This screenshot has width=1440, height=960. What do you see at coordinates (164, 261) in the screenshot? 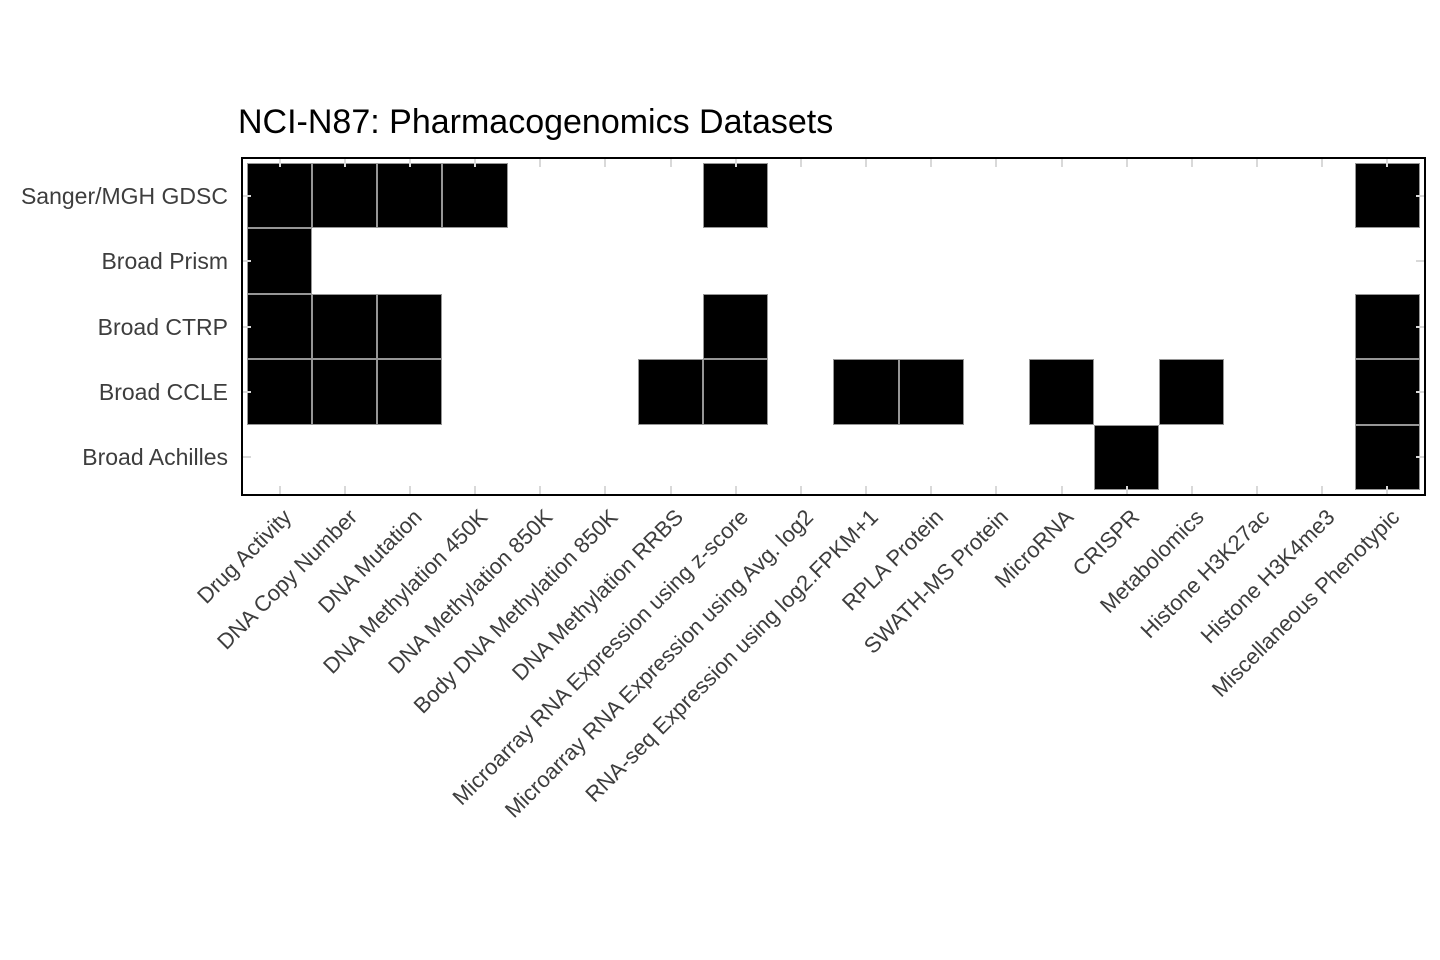
I see `y-tick-label: Broad Prism` at bounding box center [164, 261].